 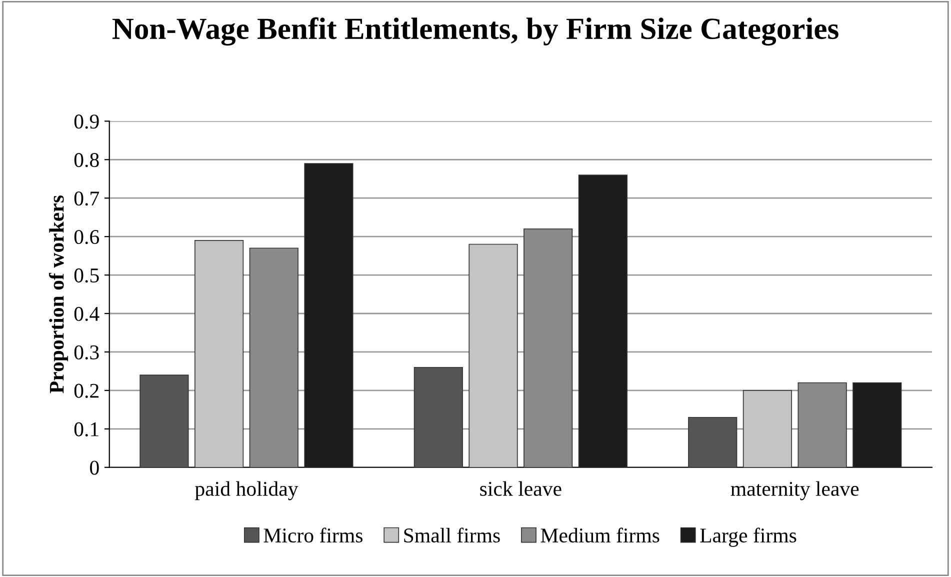 What do you see at coordinates (86, 121) in the screenshot?
I see `y-tick-label: 0.9` at bounding box center [86, 121].